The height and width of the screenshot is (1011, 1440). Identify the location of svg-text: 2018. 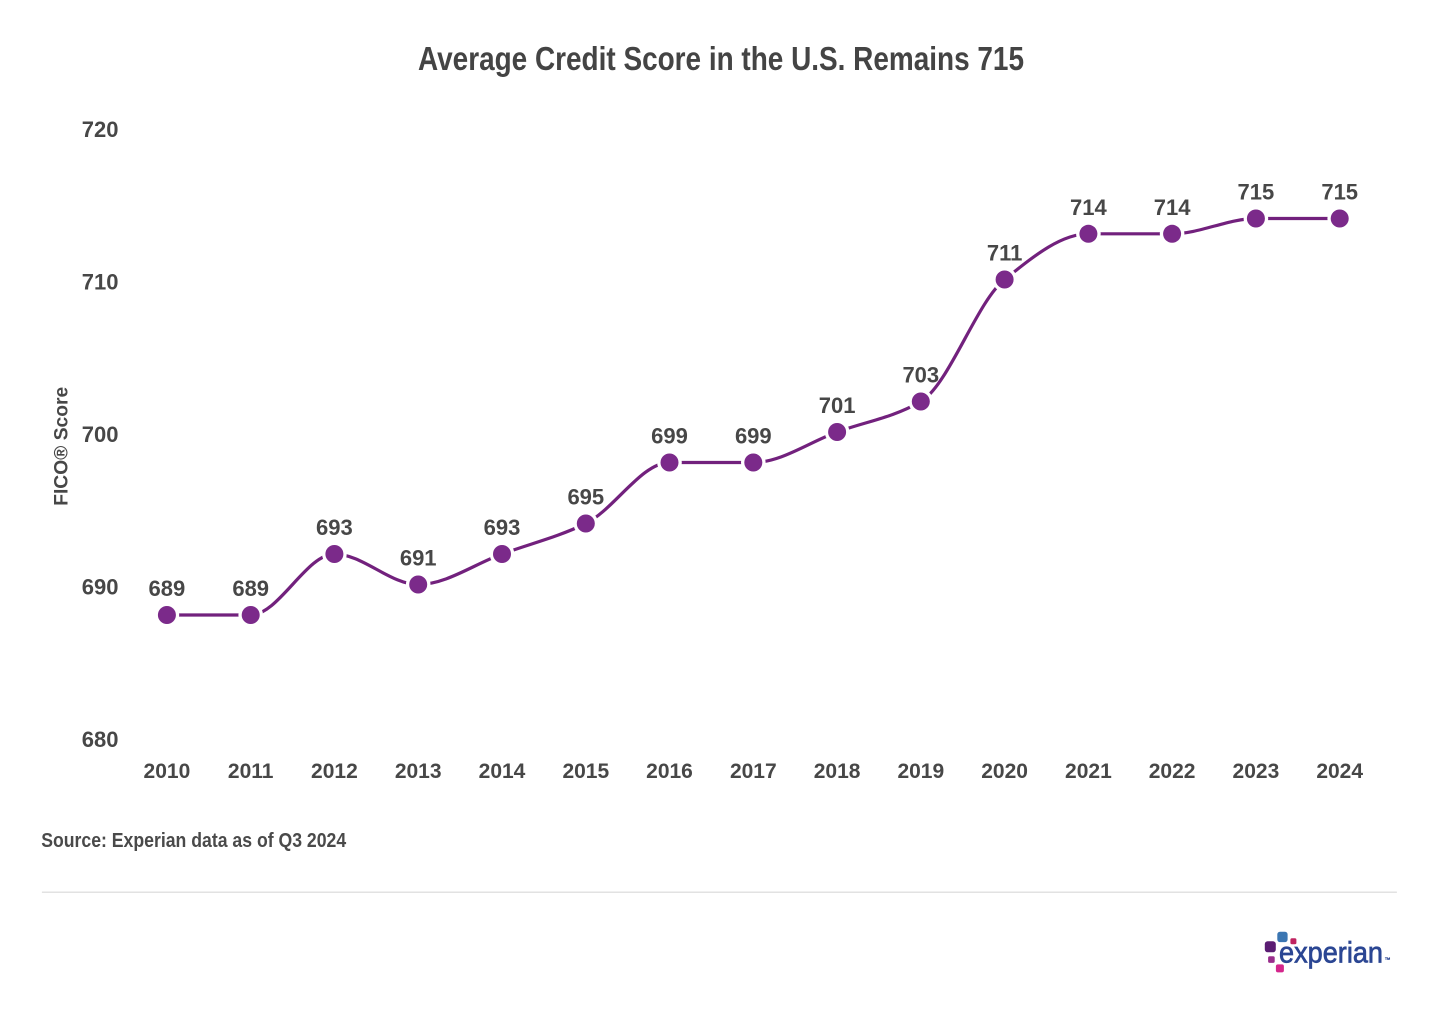
(837, 771).